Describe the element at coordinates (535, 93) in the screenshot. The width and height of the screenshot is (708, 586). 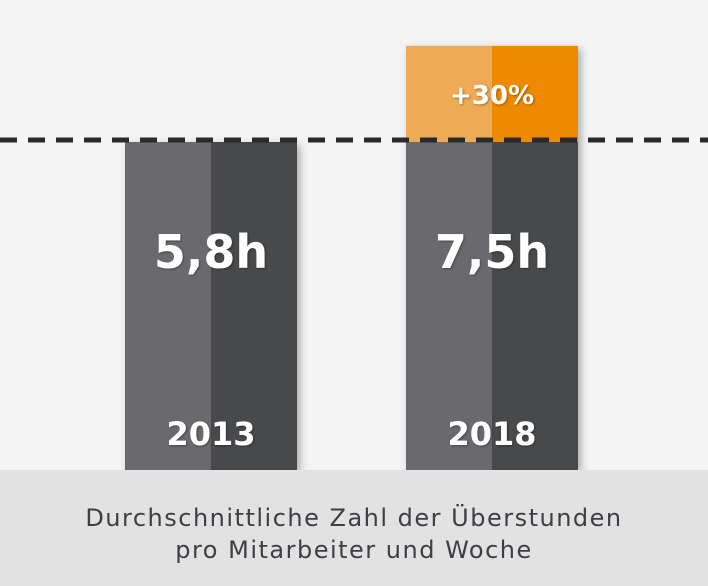
I see `increase-segment-dark` at that location.